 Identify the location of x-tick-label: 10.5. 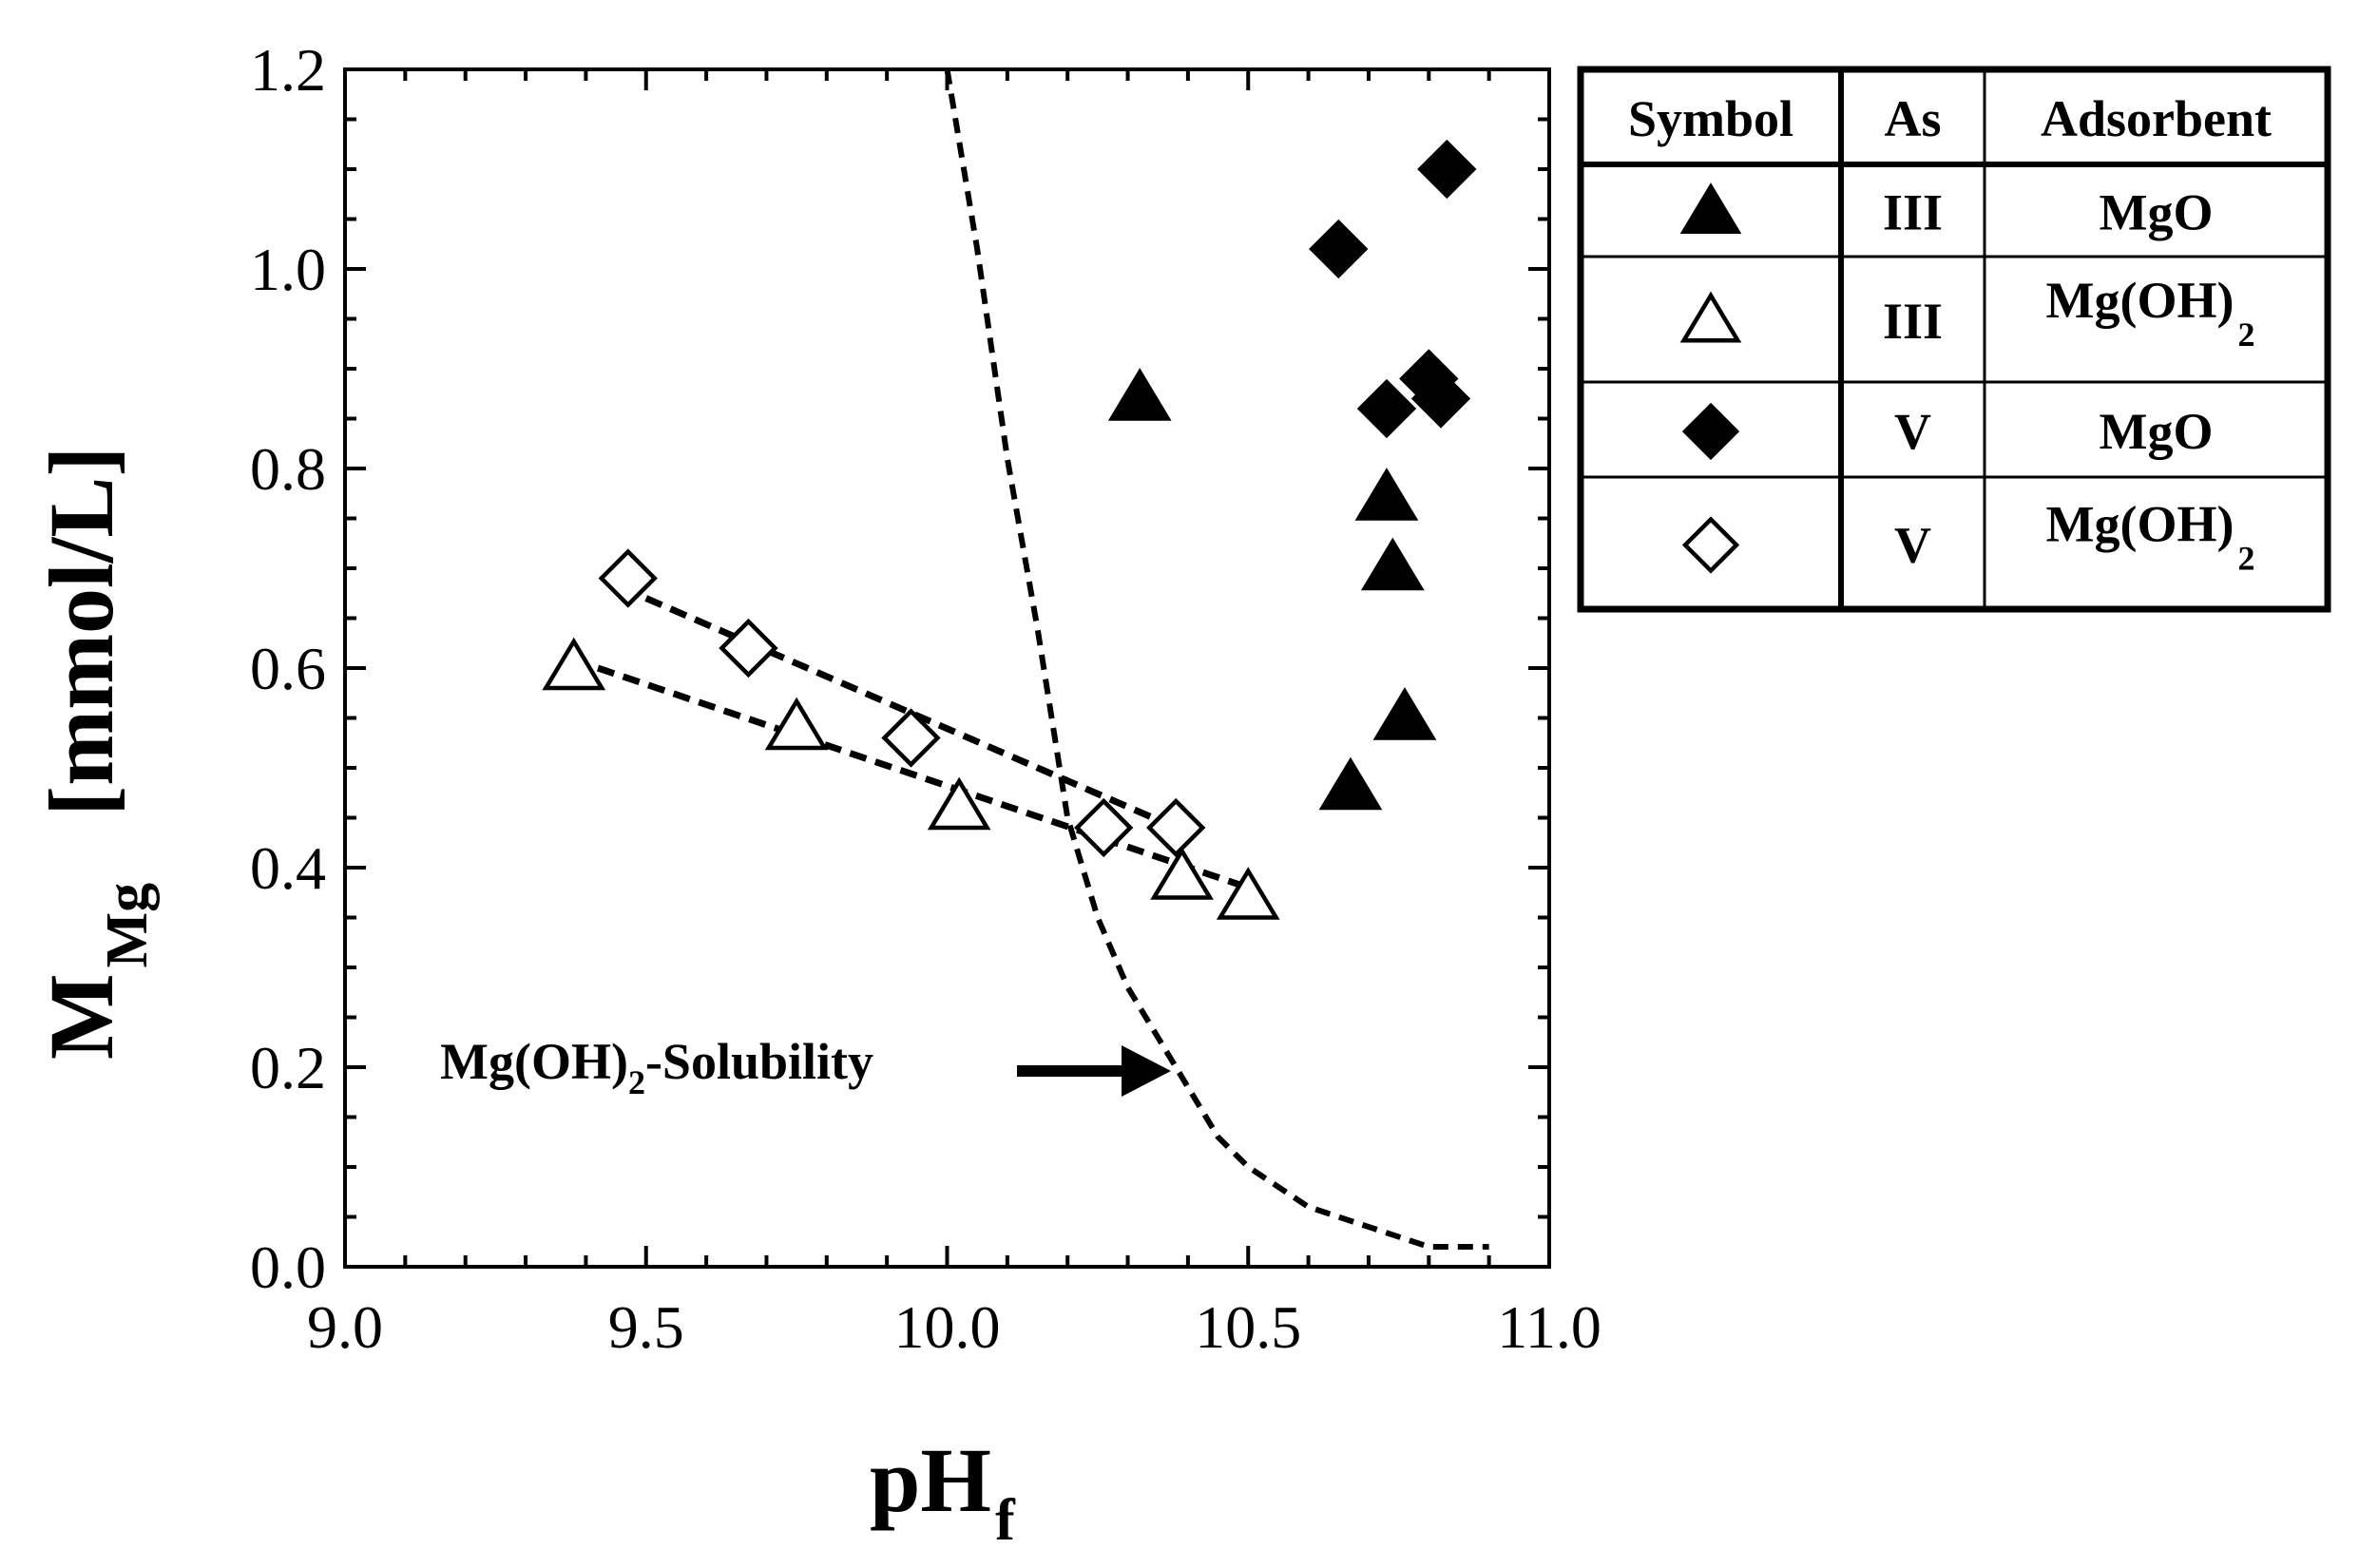
(1248, 1327).